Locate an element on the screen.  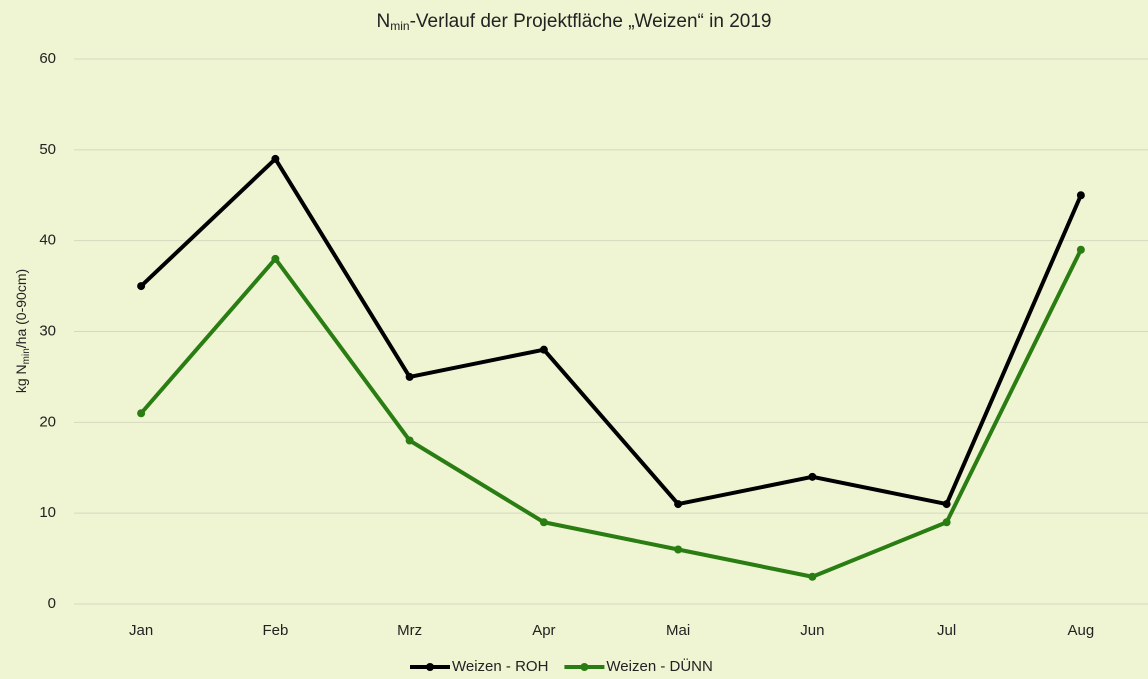
title-sub: min is located at coordinates (399, 26).